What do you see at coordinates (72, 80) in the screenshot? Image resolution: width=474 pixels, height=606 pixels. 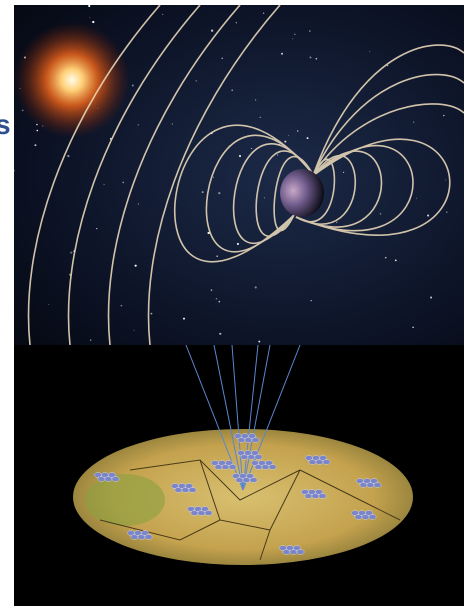 I see `sun` at bounding box center [72, 80].